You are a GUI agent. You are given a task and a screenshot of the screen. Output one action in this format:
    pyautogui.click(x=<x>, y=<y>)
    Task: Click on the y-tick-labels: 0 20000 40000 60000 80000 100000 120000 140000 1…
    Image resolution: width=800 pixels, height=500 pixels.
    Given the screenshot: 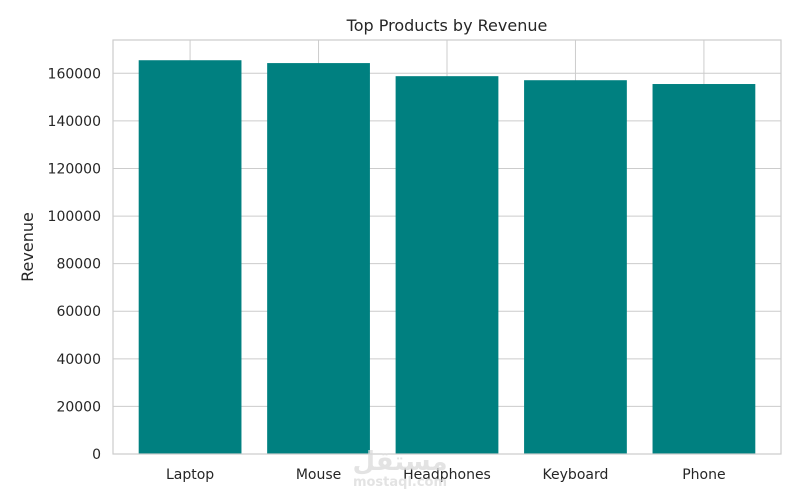 What is the action you would take?
    pyautogui.click(x=74, y=264)
    